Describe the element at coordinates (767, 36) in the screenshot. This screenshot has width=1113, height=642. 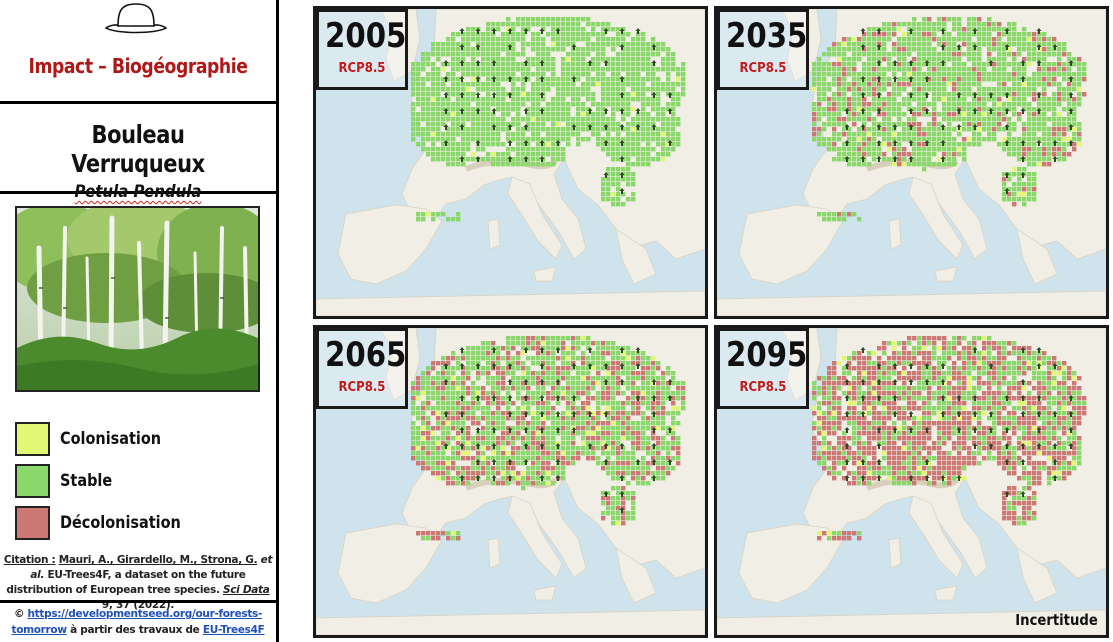
I see `year-label: 2035` at that location.